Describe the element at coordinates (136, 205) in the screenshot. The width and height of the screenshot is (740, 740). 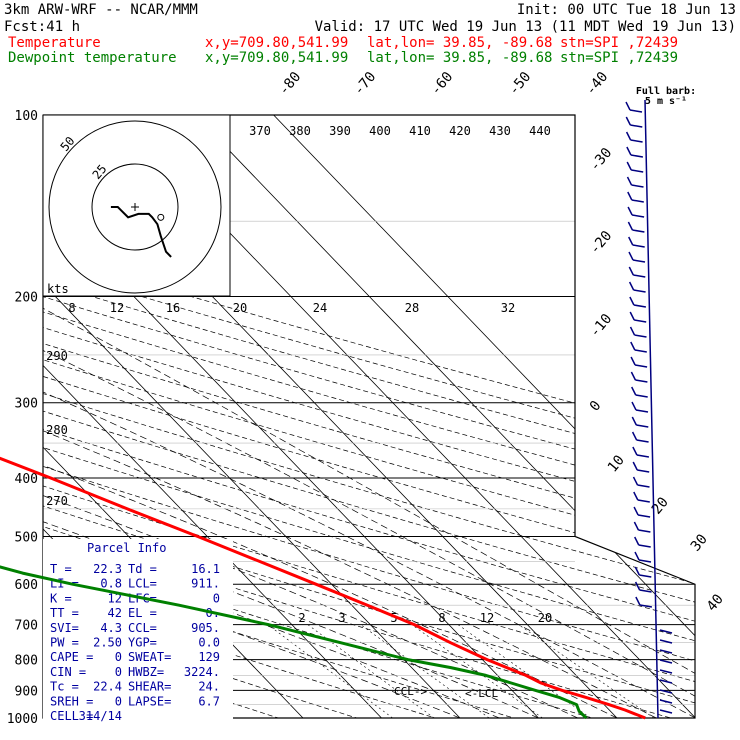
I see `hodograph: 25 50 kts` at that location.